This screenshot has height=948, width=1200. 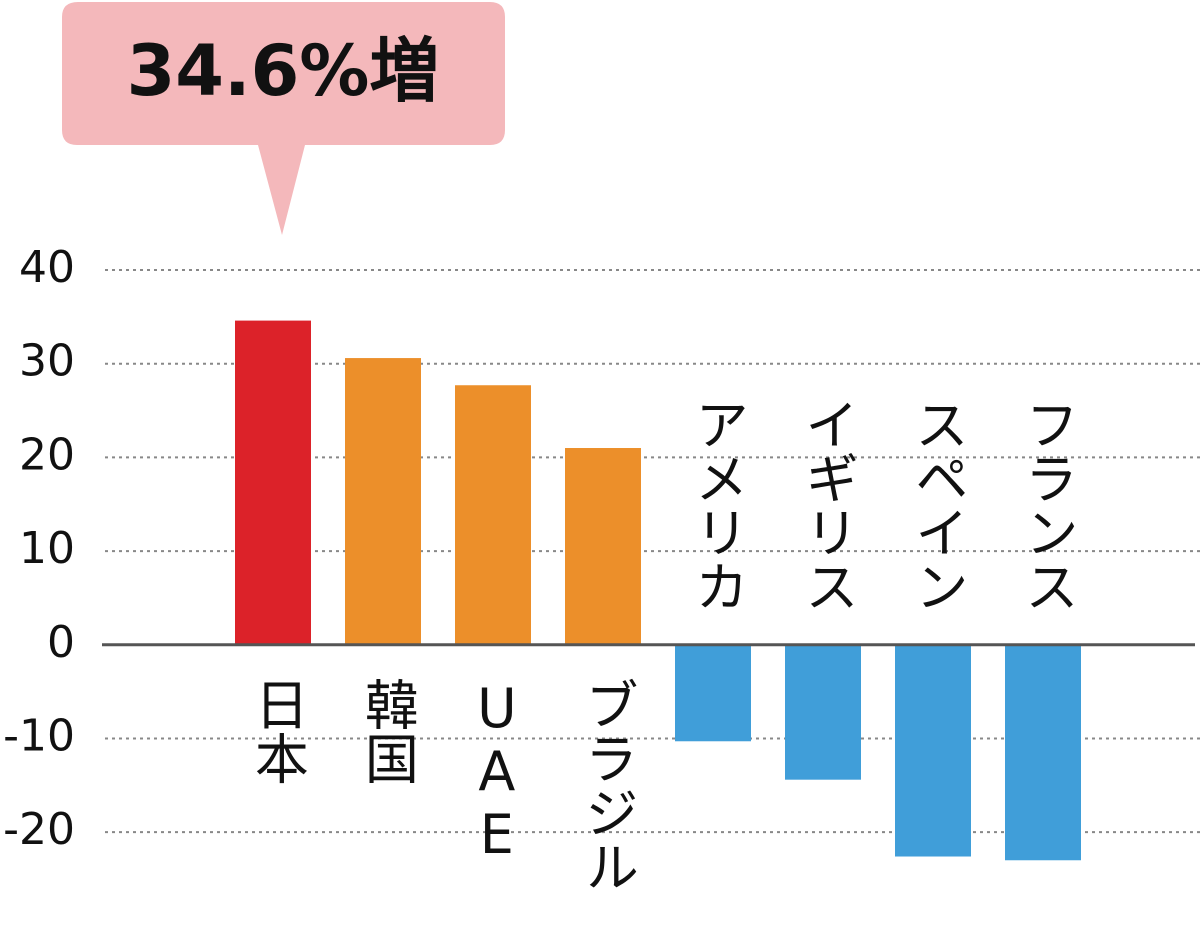 I want to click on y-tick-label: 40, so click(x=47, y=267).